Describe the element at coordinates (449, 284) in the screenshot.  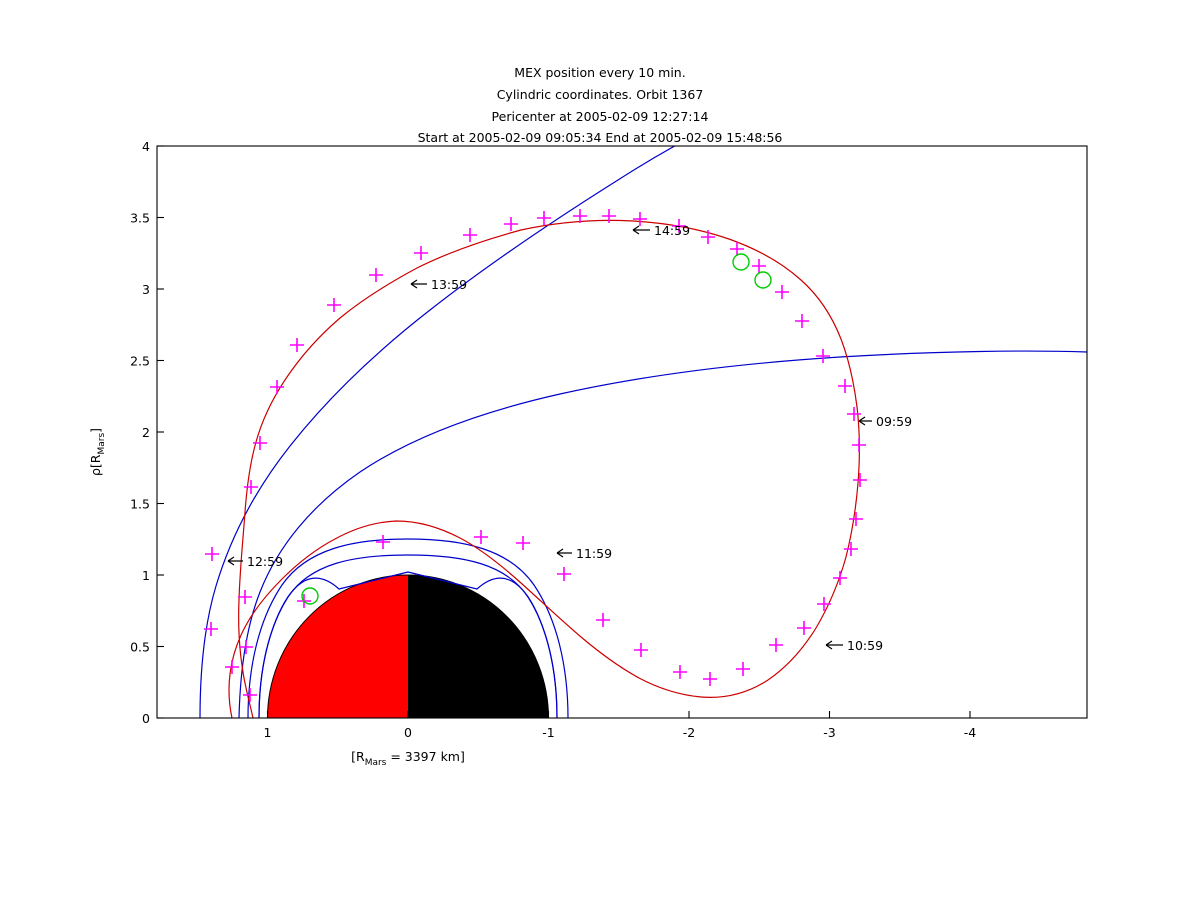
I see `time-label-1359: 13:59` at that location.